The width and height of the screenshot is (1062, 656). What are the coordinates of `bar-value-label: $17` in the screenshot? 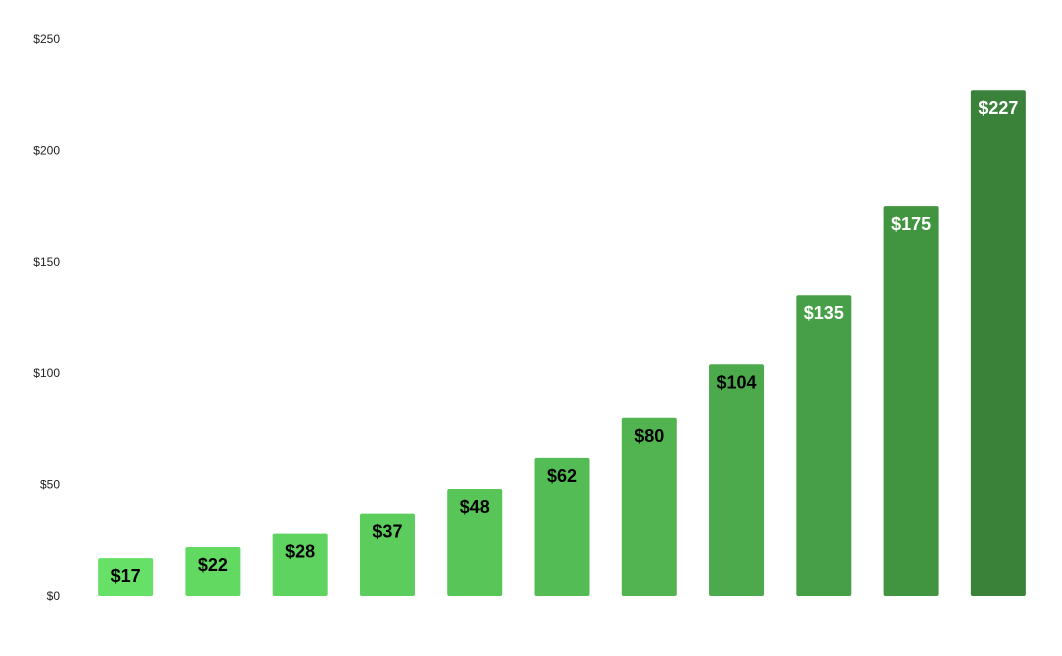 It's located at (126, 576).